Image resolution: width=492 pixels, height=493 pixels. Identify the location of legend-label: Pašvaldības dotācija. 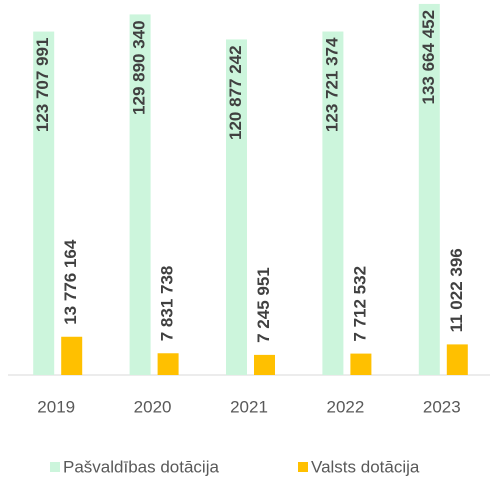
(141, 466).